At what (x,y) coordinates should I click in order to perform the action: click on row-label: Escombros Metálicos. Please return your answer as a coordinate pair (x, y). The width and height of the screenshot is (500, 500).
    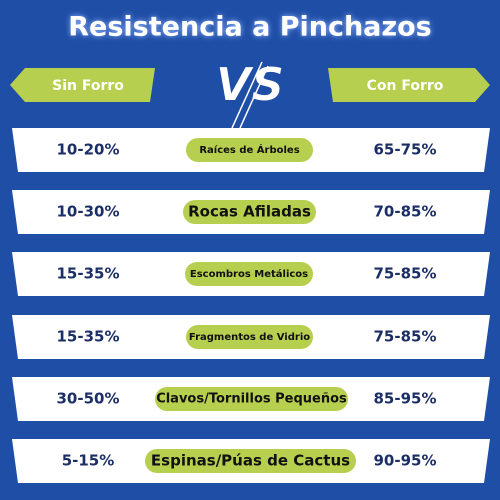
    Looking at the image, I should click on (249, 274).